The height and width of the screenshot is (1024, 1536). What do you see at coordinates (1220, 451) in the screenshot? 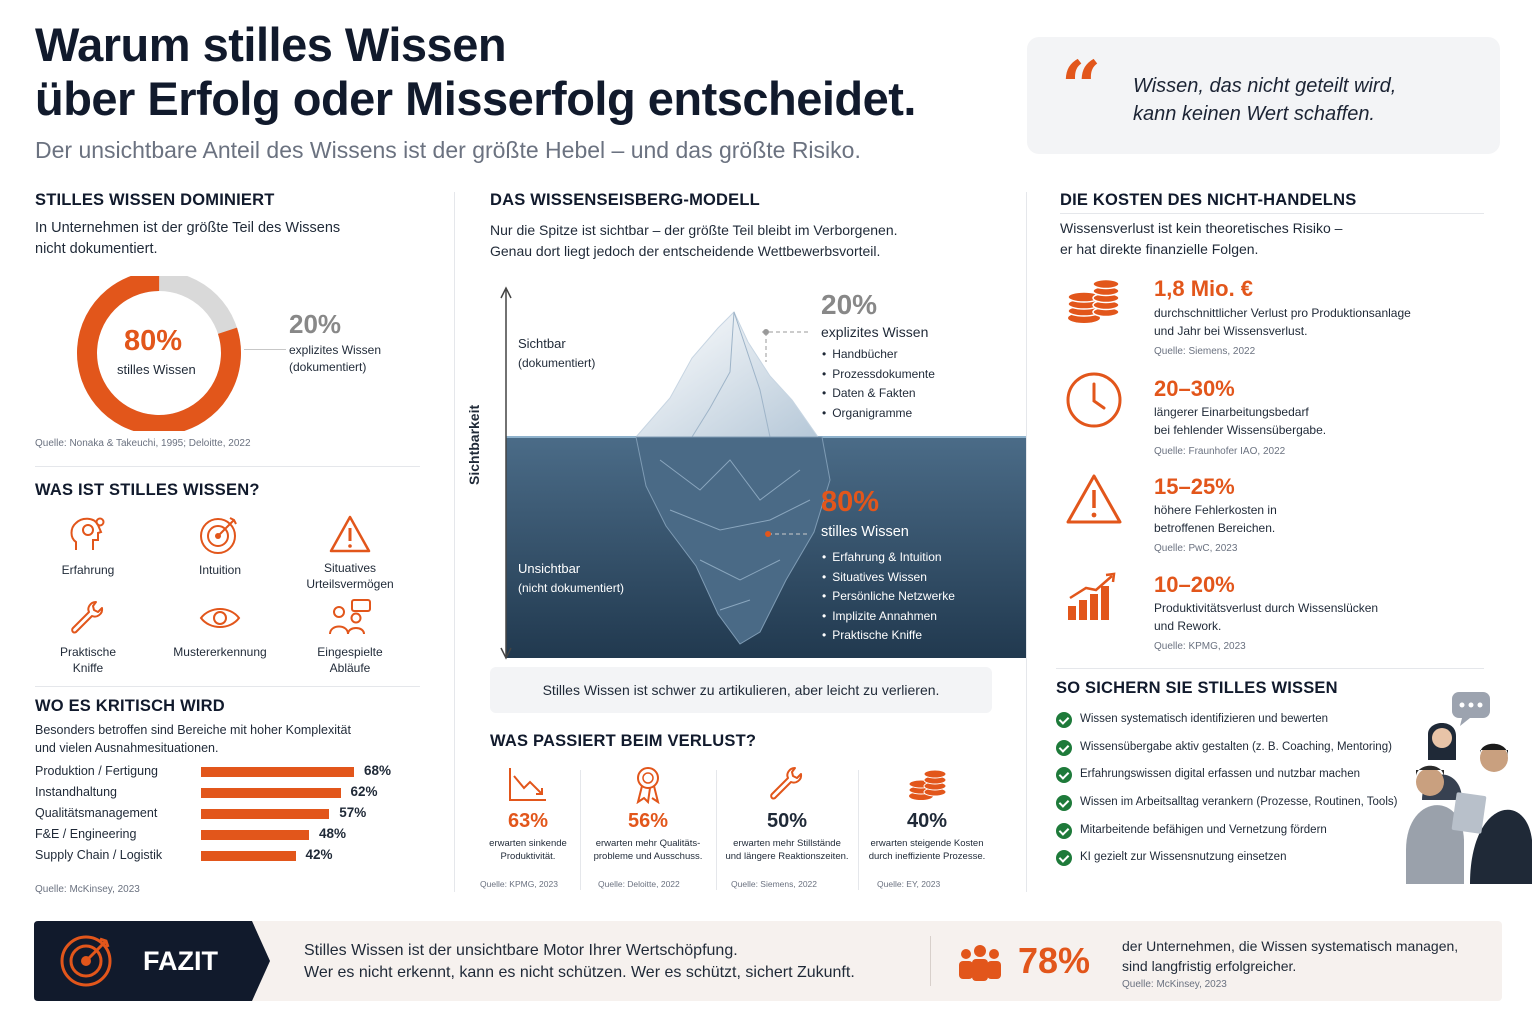
I see `cost-source: Quelle: Fraunhofer IAO, 2022` at bounding box center [1220, 451].